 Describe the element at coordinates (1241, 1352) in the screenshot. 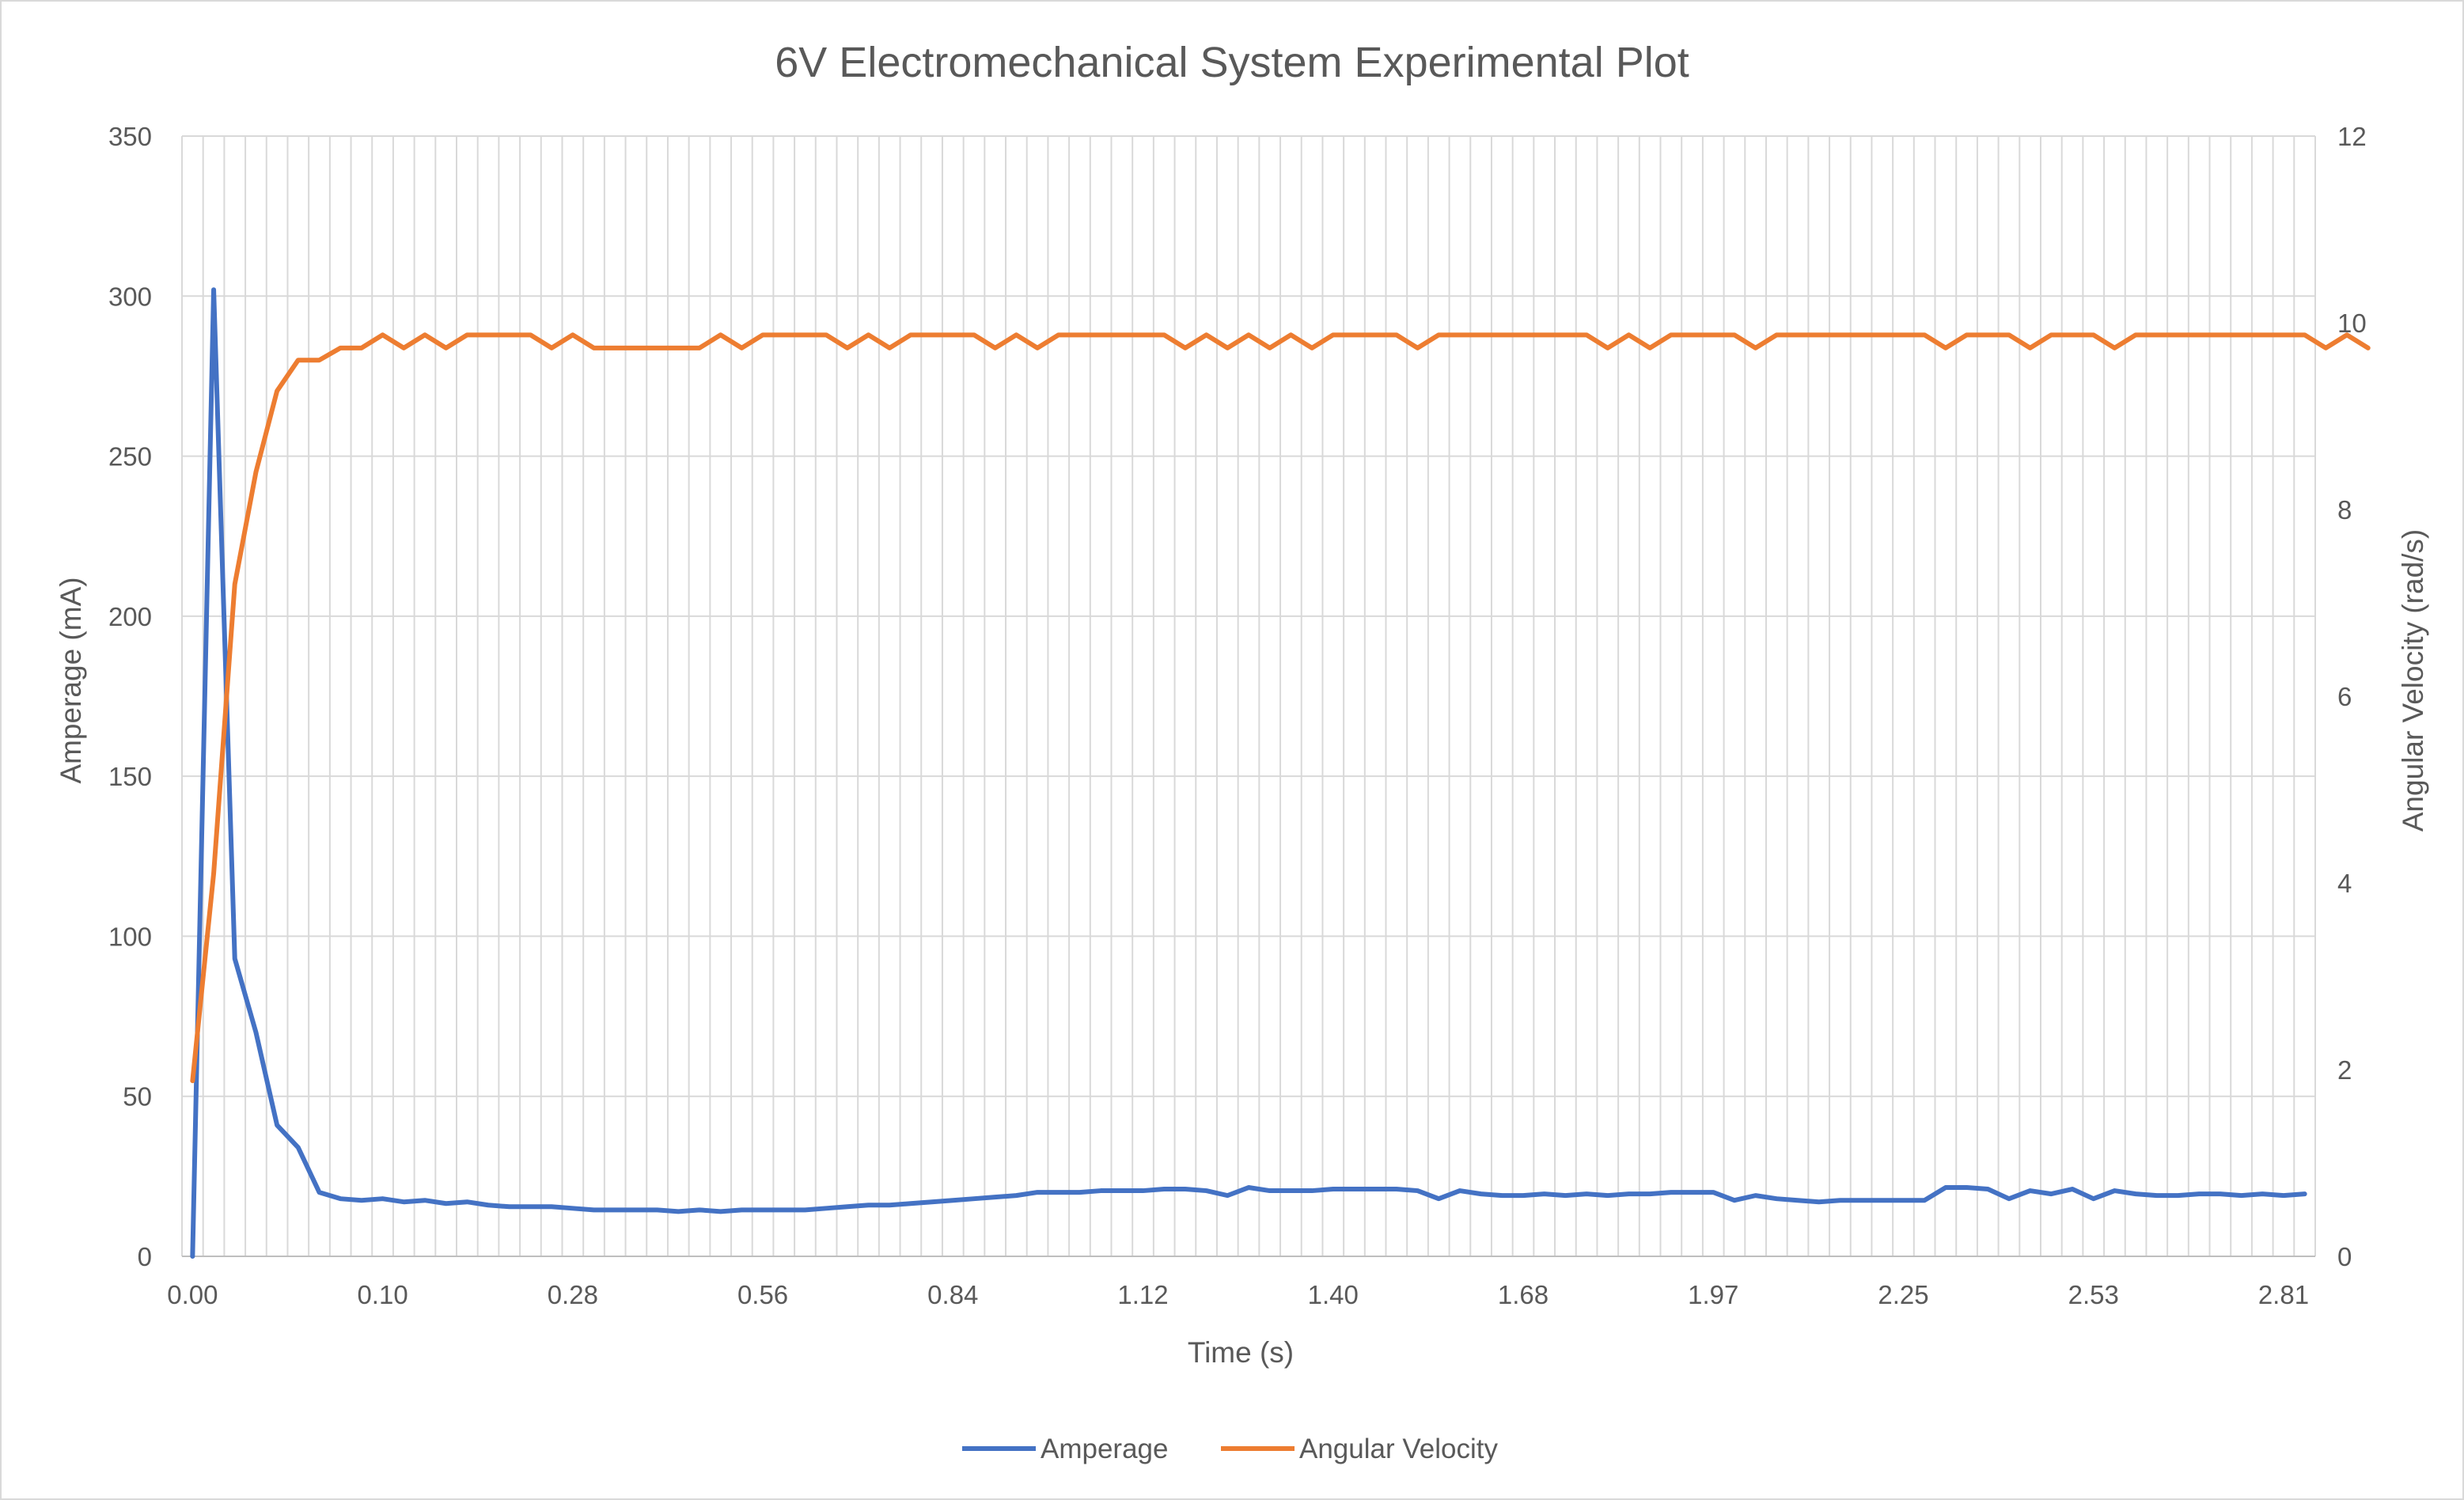

I see `x-axis-title: Time (s)` at that location.